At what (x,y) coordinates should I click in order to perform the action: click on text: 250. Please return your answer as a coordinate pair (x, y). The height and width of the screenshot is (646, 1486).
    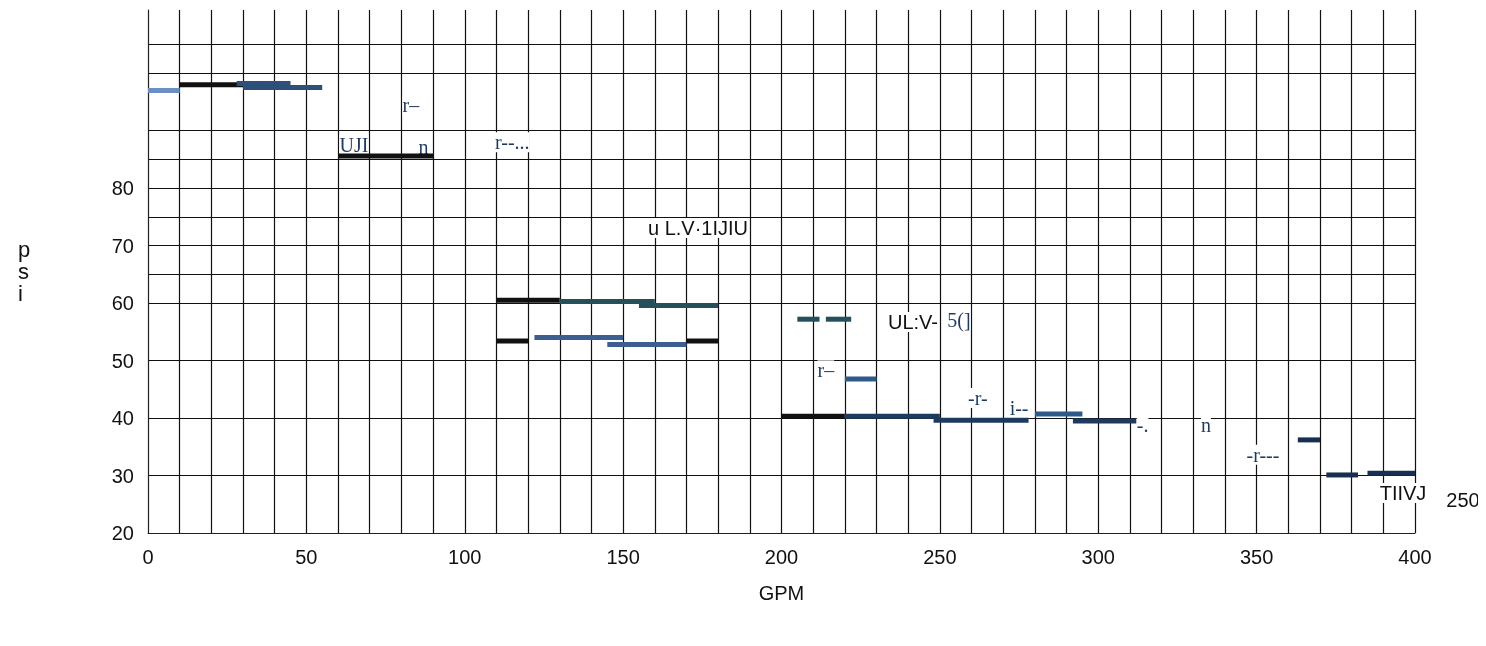
    Looking at the image, I should click on (1463, 500).